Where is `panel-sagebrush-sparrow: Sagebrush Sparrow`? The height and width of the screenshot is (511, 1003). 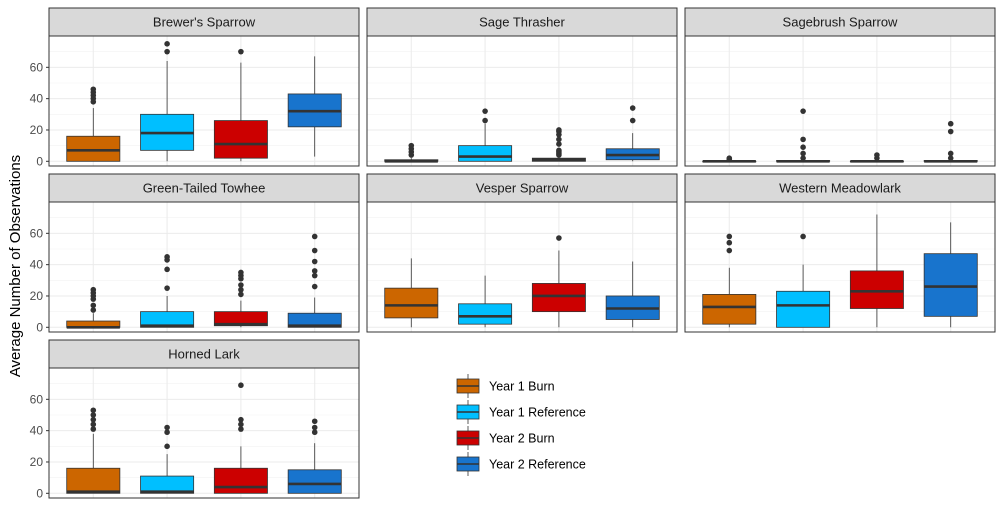 panel-sagebrush-sparrow: Sagebrush Sparrow is located at coordinates (840, 87).